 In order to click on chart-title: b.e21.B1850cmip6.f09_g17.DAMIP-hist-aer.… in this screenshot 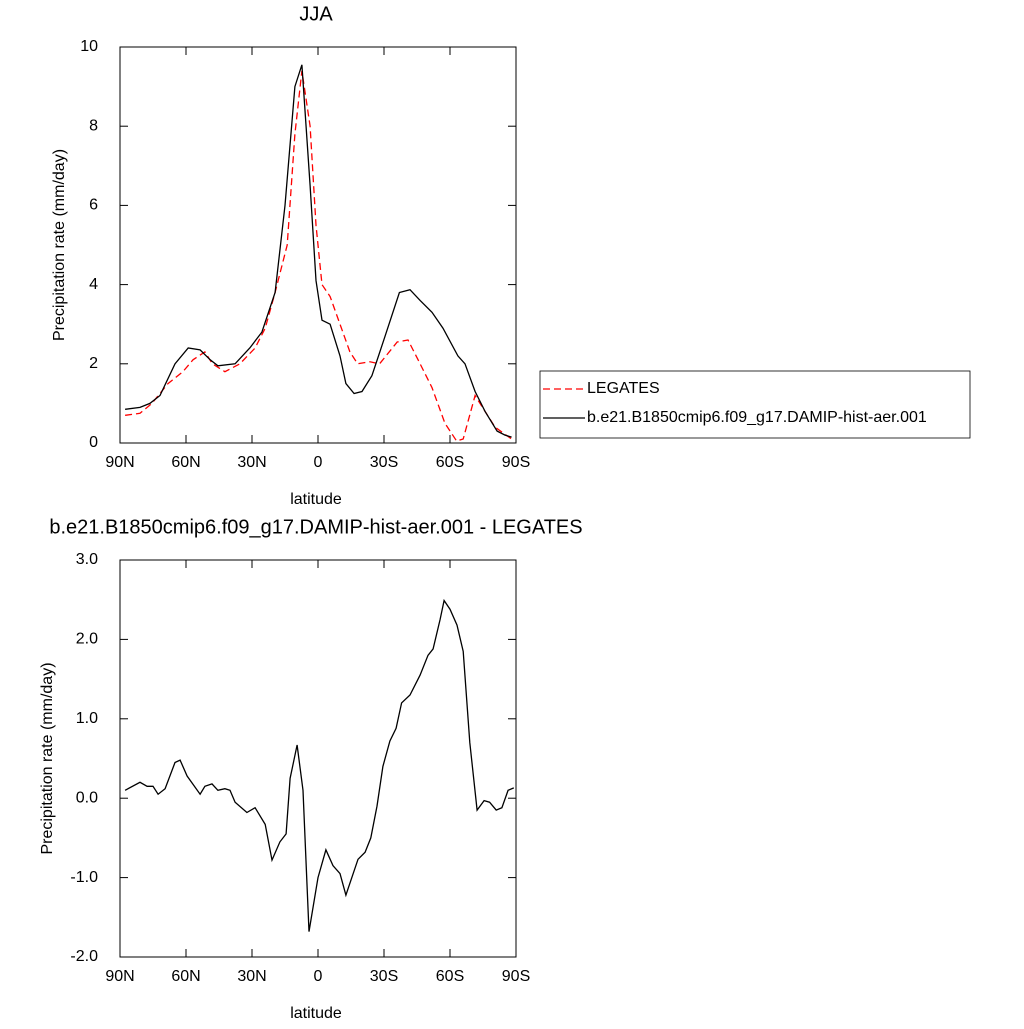, I will do `click(315, 527)`.